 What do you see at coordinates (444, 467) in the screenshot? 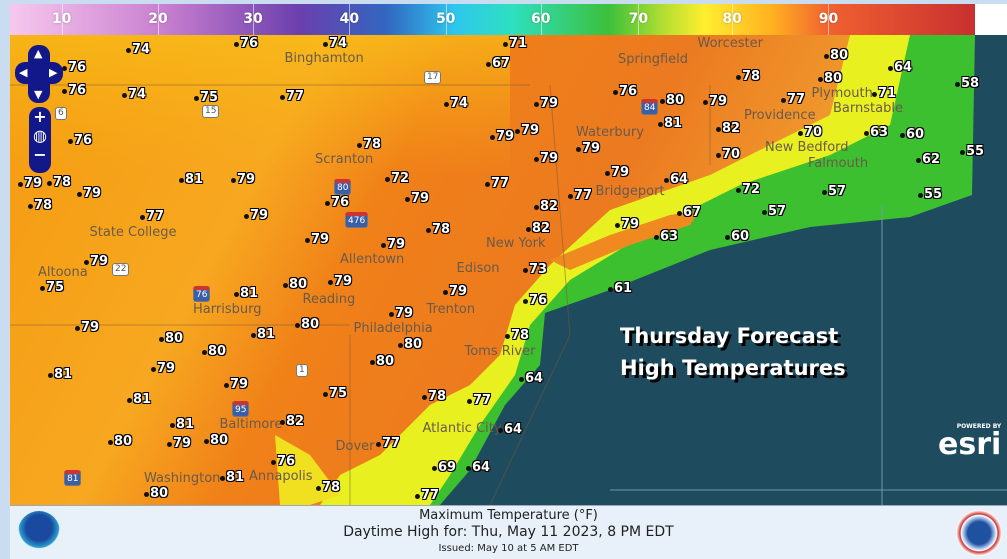
I see `temperature-label: 69` at bounding box center [444, 467].